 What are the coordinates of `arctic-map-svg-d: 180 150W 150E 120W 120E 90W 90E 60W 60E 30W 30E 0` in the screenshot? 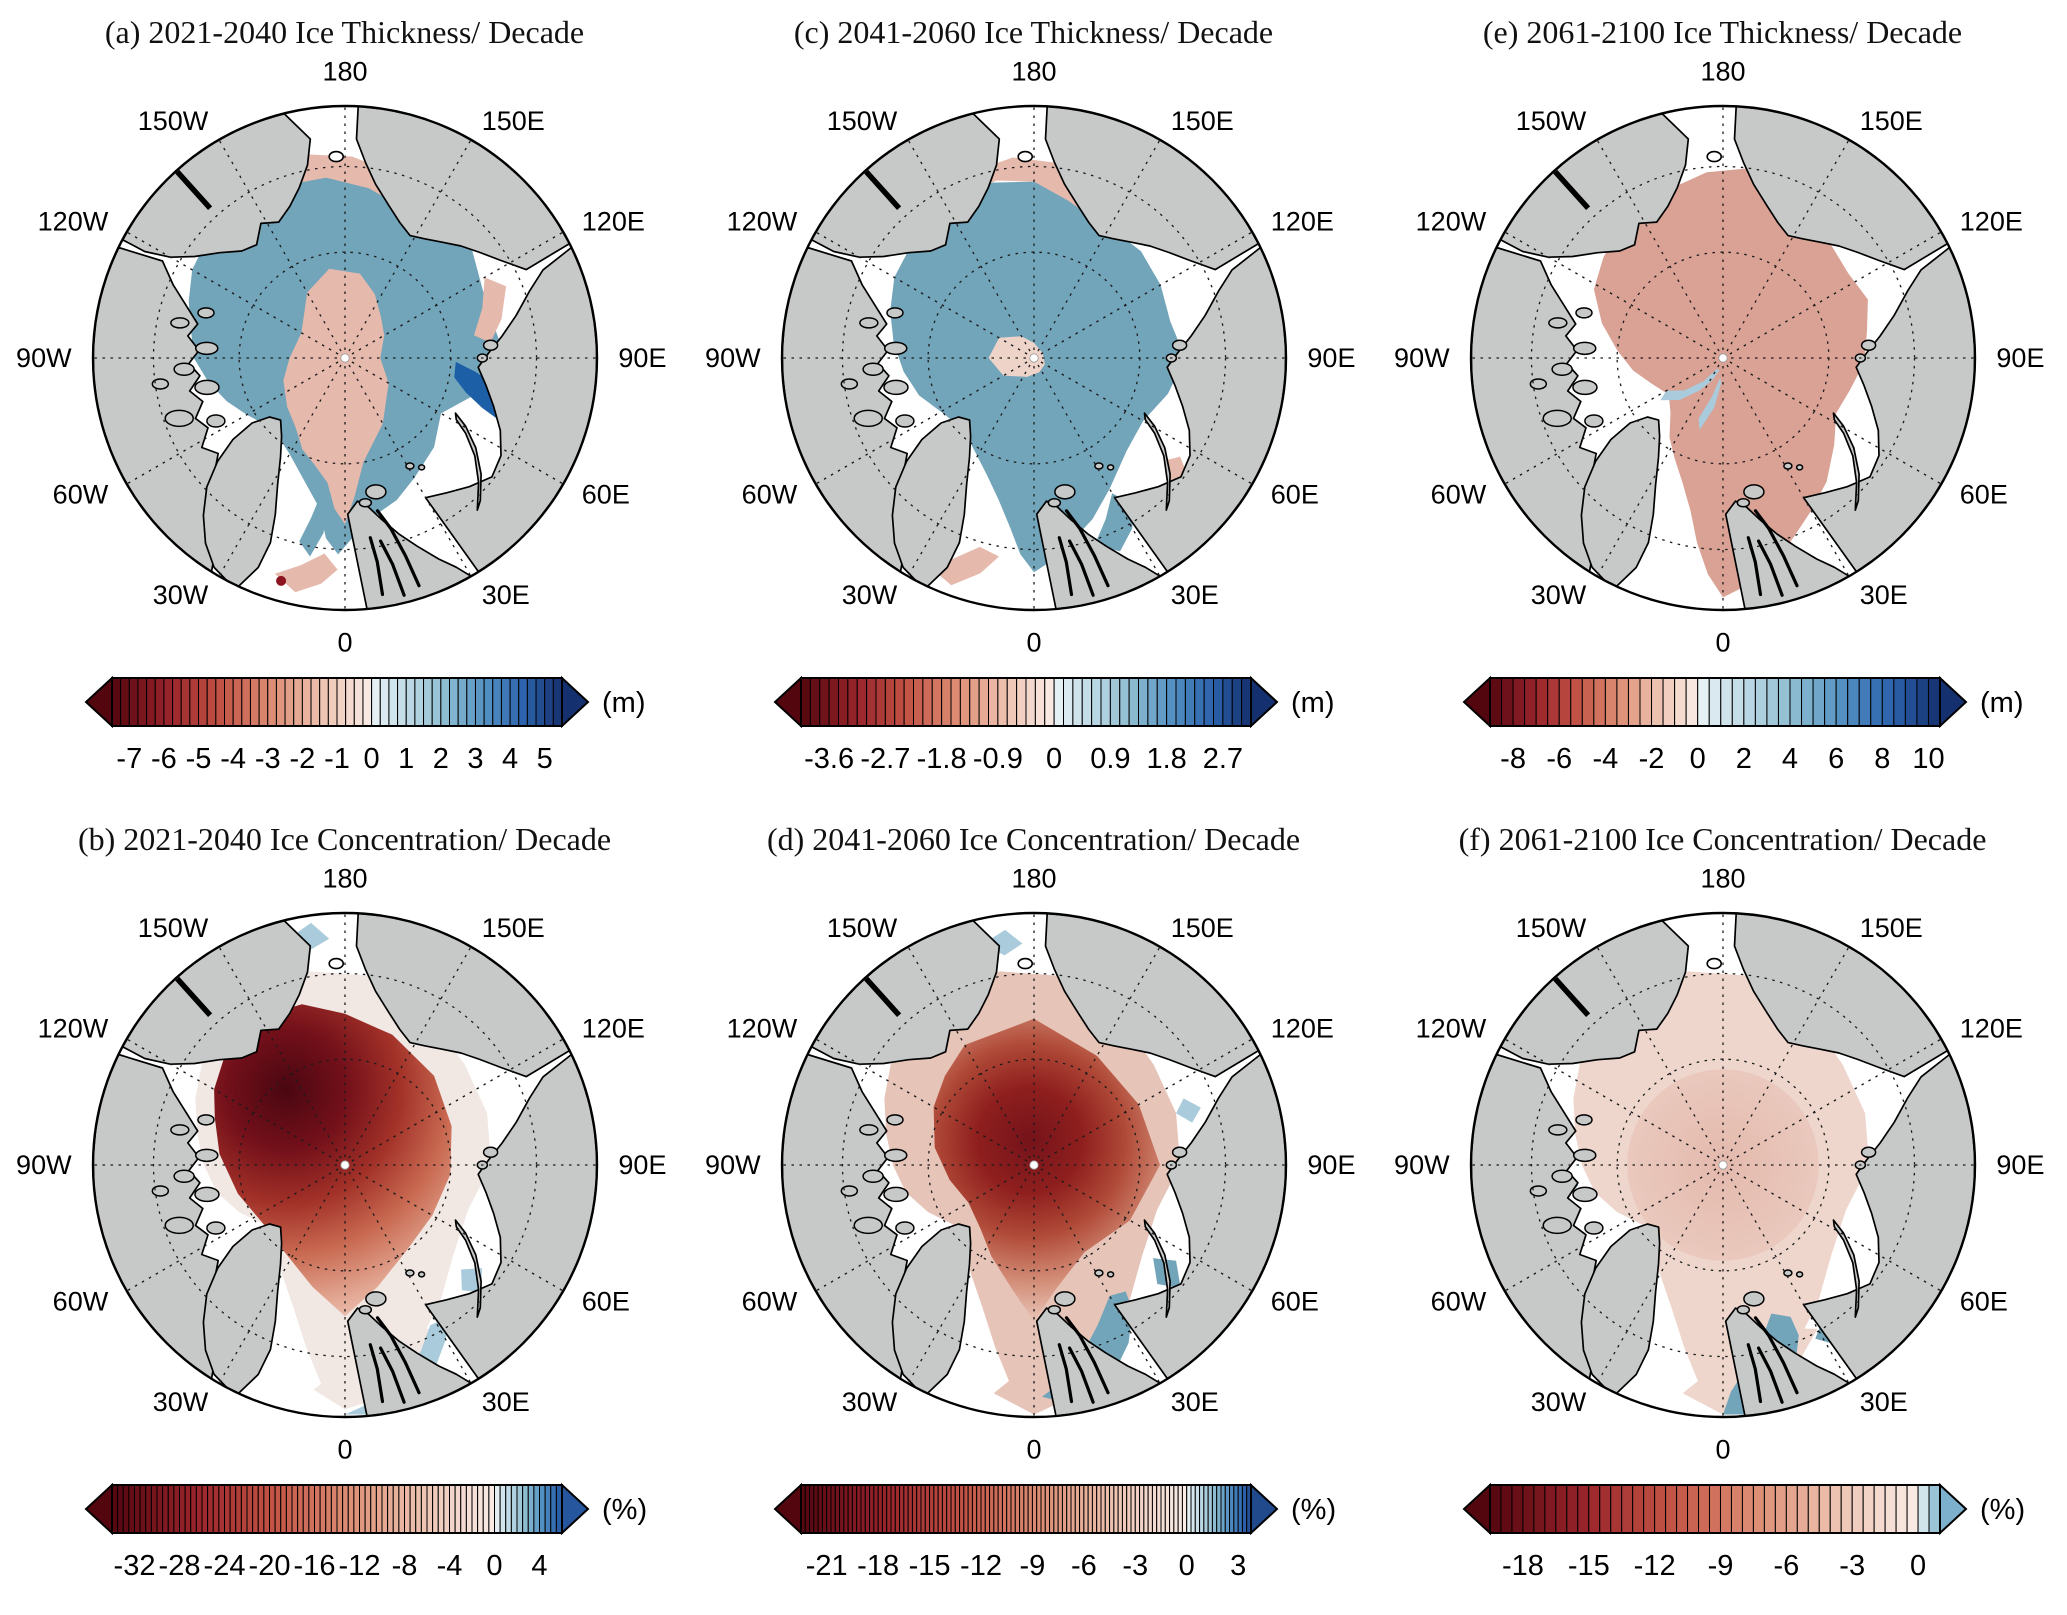 It's located at (1030, 1164).